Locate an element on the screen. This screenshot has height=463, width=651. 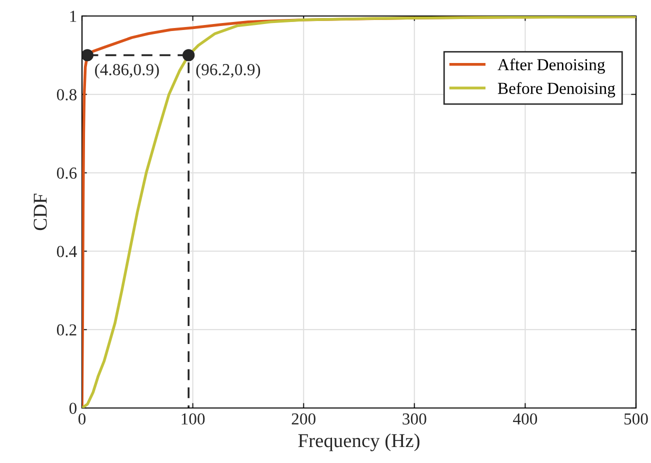
x-tick-label: 0 is located at coordinates (82, 419).